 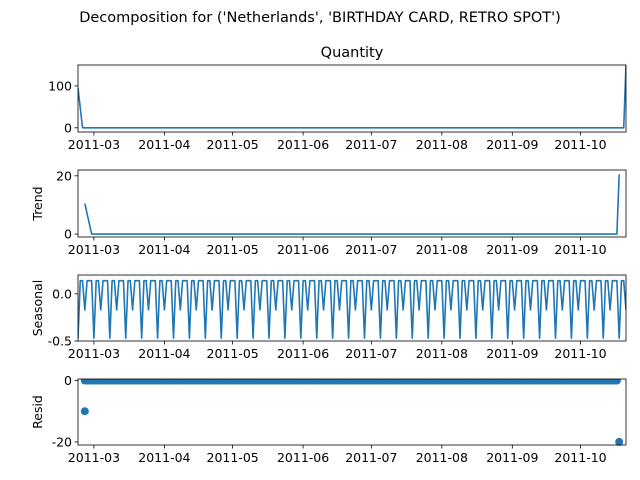 What do you see at coordinates (62, 441) in the screenshot?
I see `y-tick-label: -20` at bounding box center [62, 441].